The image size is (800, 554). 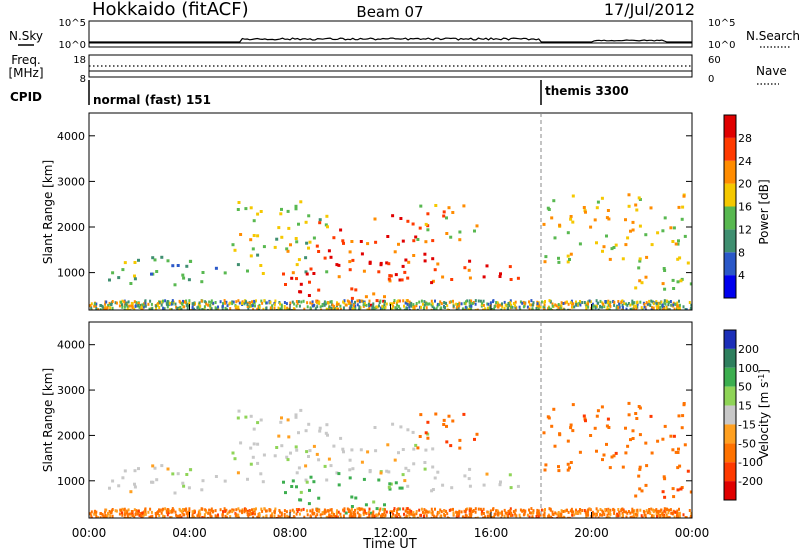 What do you see at coordinates (747, 424) in the screenshot?
I see `velocity-colorbar-tick: -15` at bounding box center [747, 424].